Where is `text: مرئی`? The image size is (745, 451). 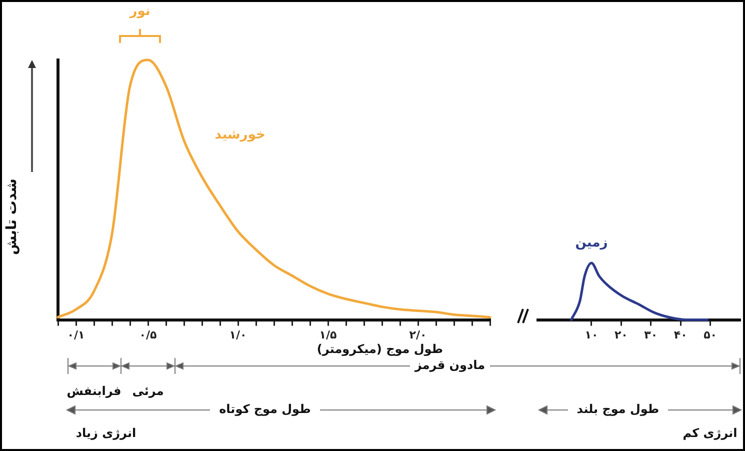
text: مرئی is located at coordinates (148, 391).